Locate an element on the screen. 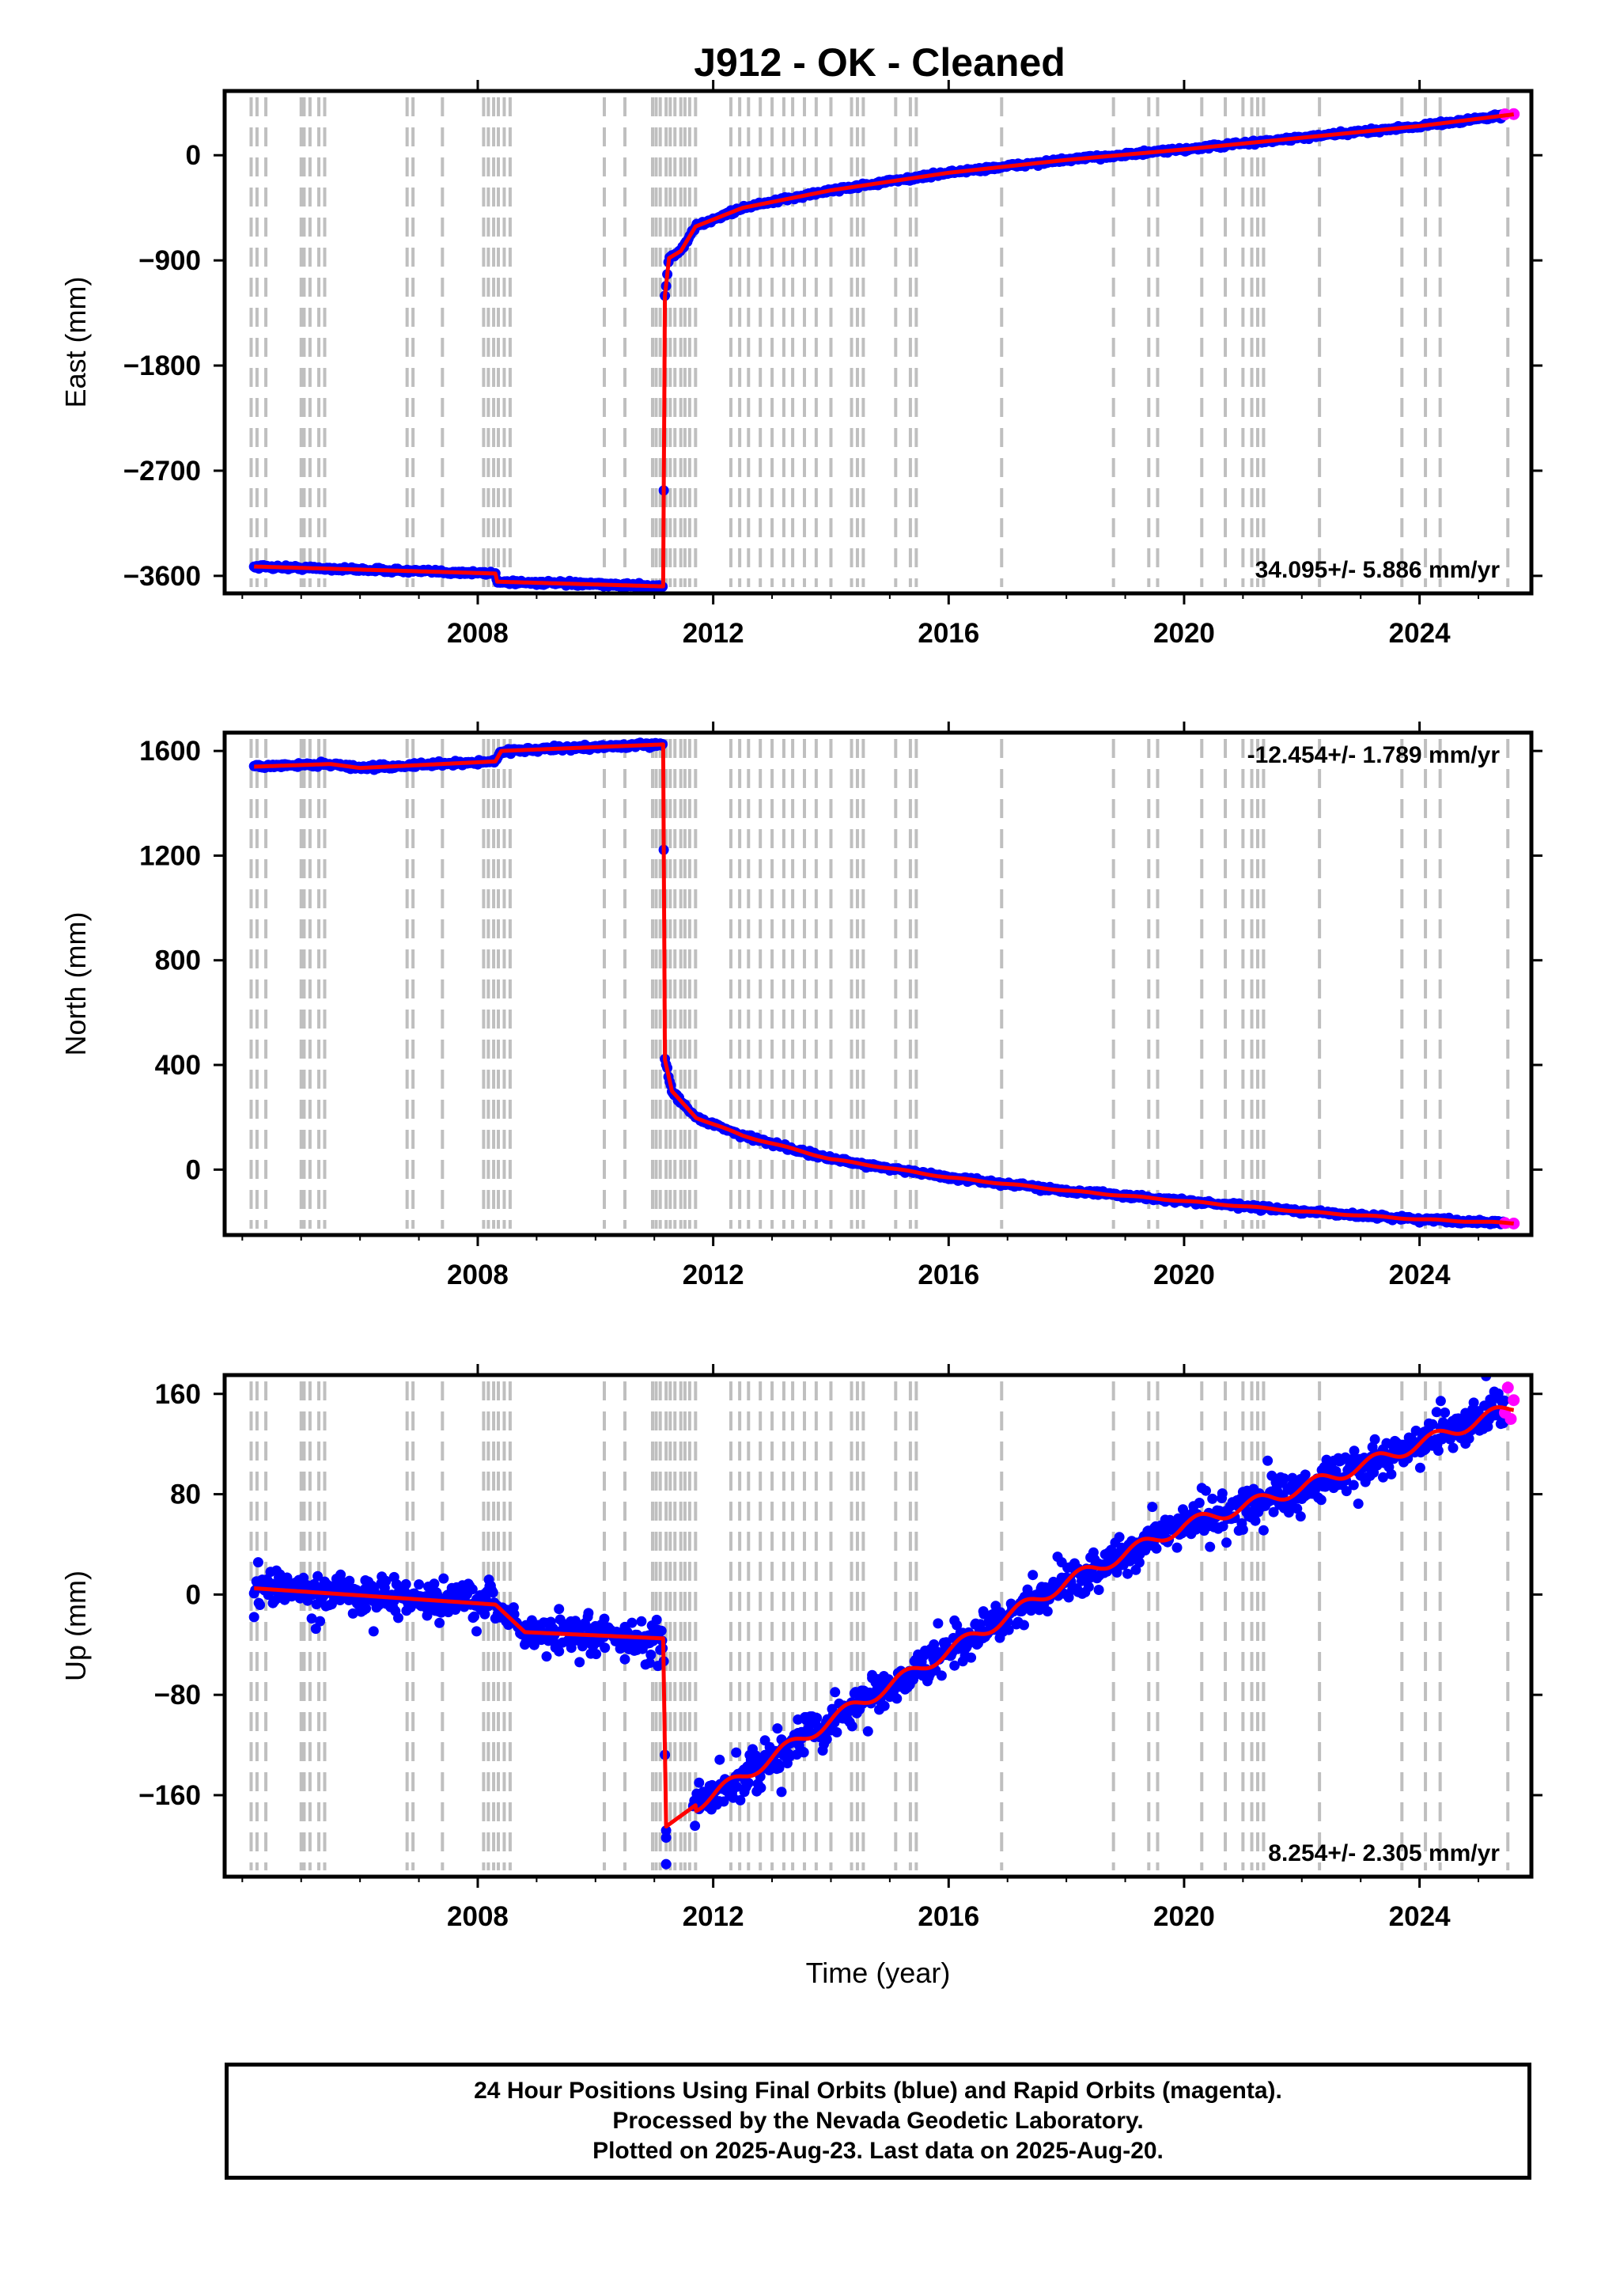 The width and height of the screenshot is (1601, 2296). velocity-annotation: 34.095+/- 5.886 mm/yr is located at coordinates (1378, 570).